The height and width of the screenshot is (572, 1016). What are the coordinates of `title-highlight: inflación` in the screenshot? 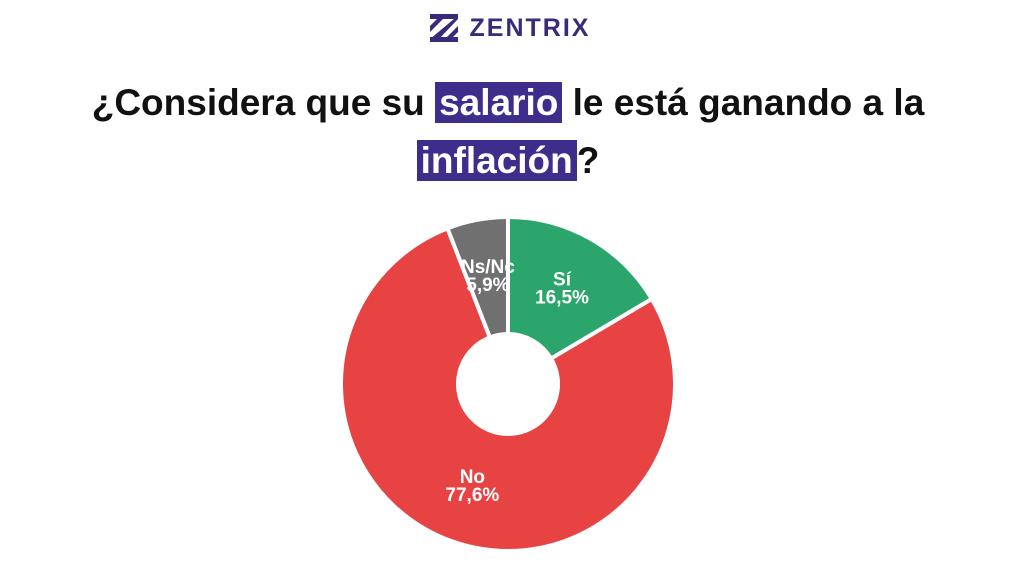 It's located at (496, 160).